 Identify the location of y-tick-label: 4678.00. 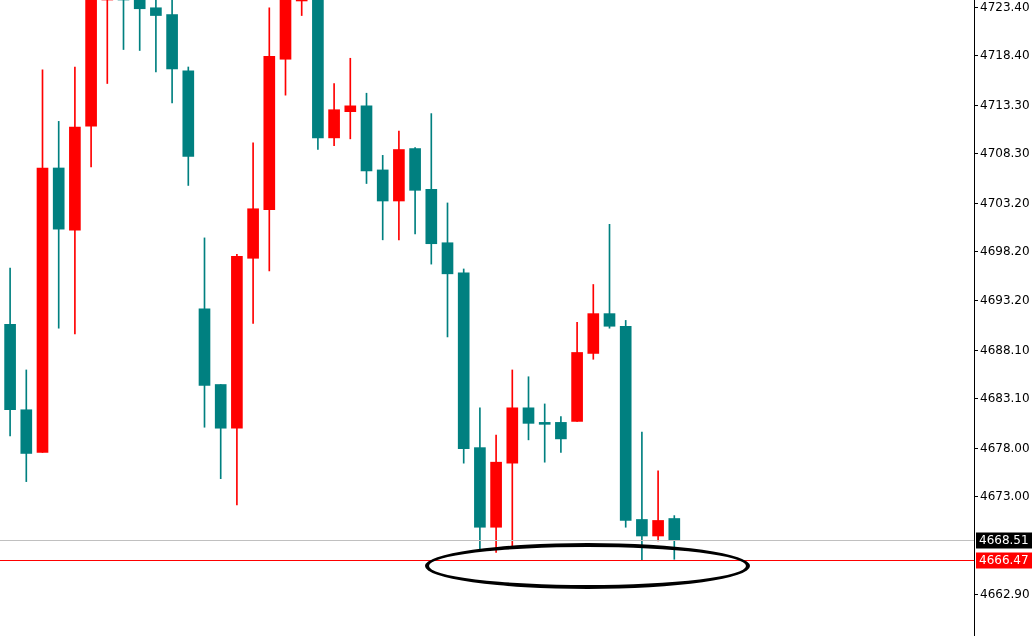
(1005, 447).